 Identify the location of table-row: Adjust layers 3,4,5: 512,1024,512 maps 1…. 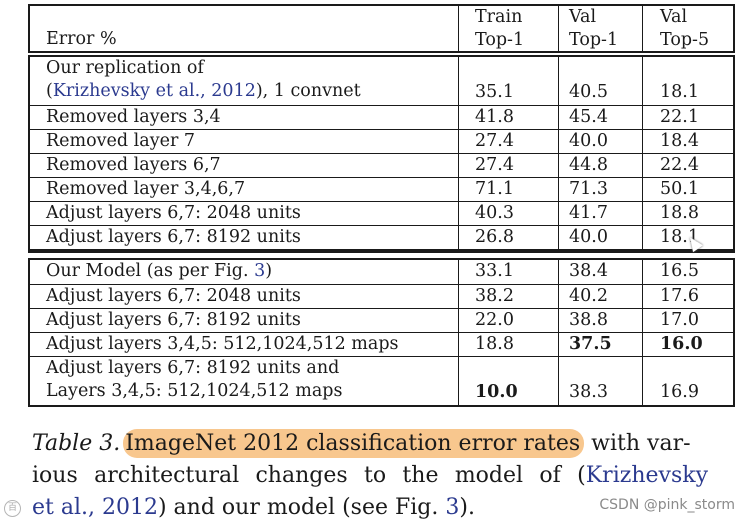
(381, 344).